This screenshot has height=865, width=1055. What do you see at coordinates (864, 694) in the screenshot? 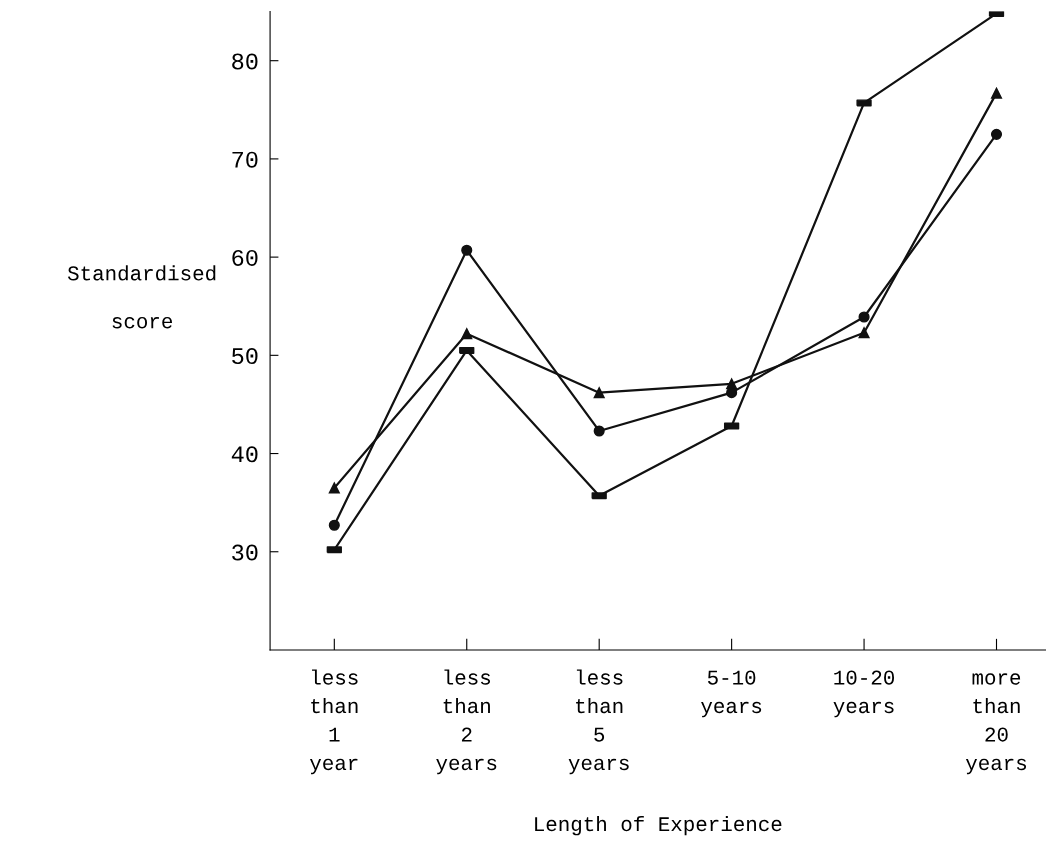
I see `x-tick-label: 10-20 years` at bounding box center [864, 694].